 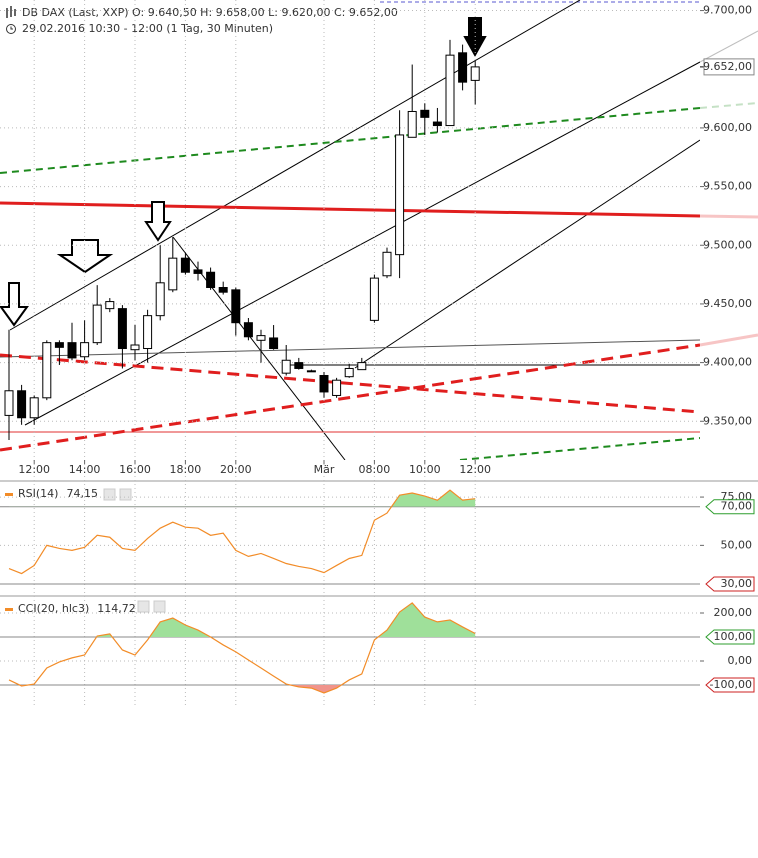 I want to click on y-tick-label: 9.700,00, so click(x=727, y=10).